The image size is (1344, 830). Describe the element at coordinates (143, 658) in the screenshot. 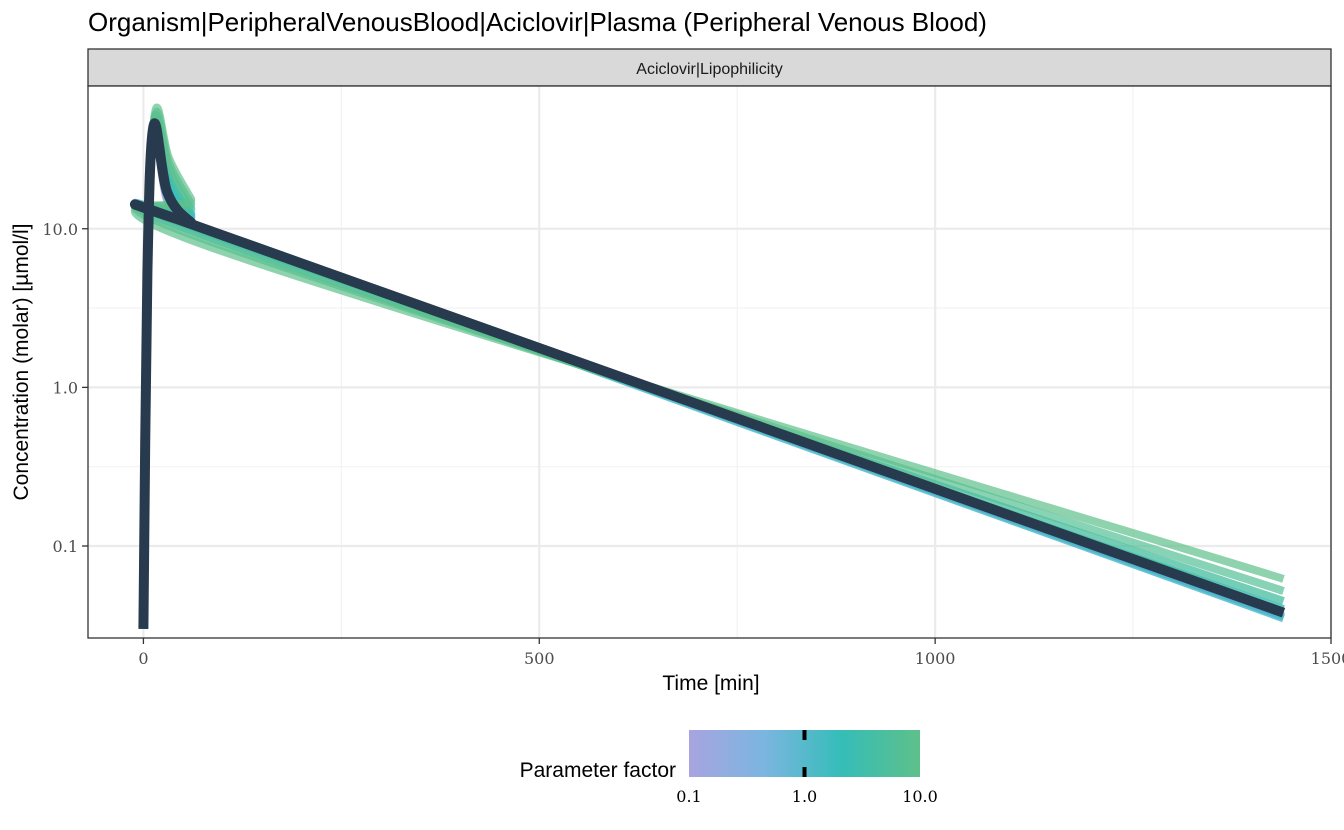

I see `x-tick-label: 0` at that location.